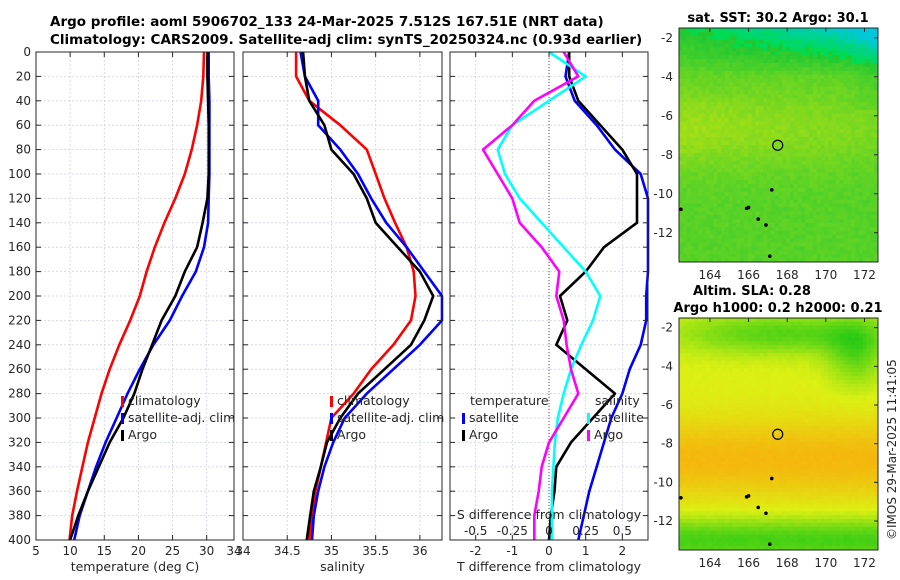 This screenshot has width=900, height=580. What do you see at coordinates (242, 551) in the screenshot?
I see `x-tick-label: 34` at bounding box center [242, 551].